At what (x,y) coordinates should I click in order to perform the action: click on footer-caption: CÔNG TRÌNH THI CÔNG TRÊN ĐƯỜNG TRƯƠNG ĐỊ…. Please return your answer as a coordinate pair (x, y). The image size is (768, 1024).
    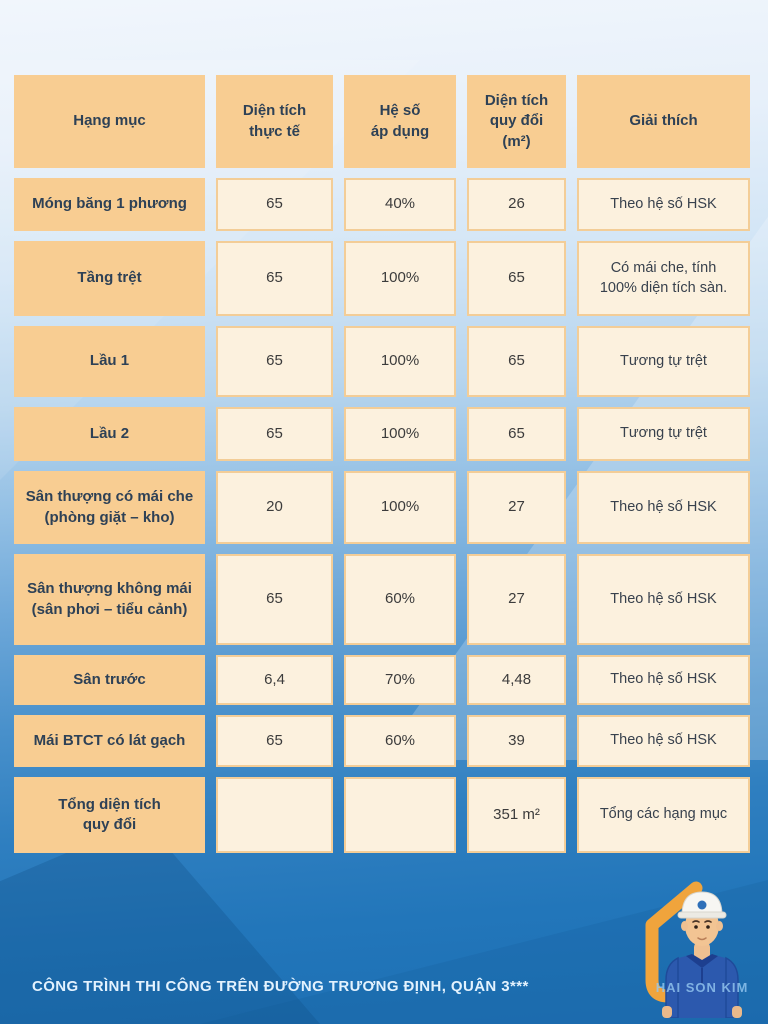
    Looking at the image, I should click on (280, 986).